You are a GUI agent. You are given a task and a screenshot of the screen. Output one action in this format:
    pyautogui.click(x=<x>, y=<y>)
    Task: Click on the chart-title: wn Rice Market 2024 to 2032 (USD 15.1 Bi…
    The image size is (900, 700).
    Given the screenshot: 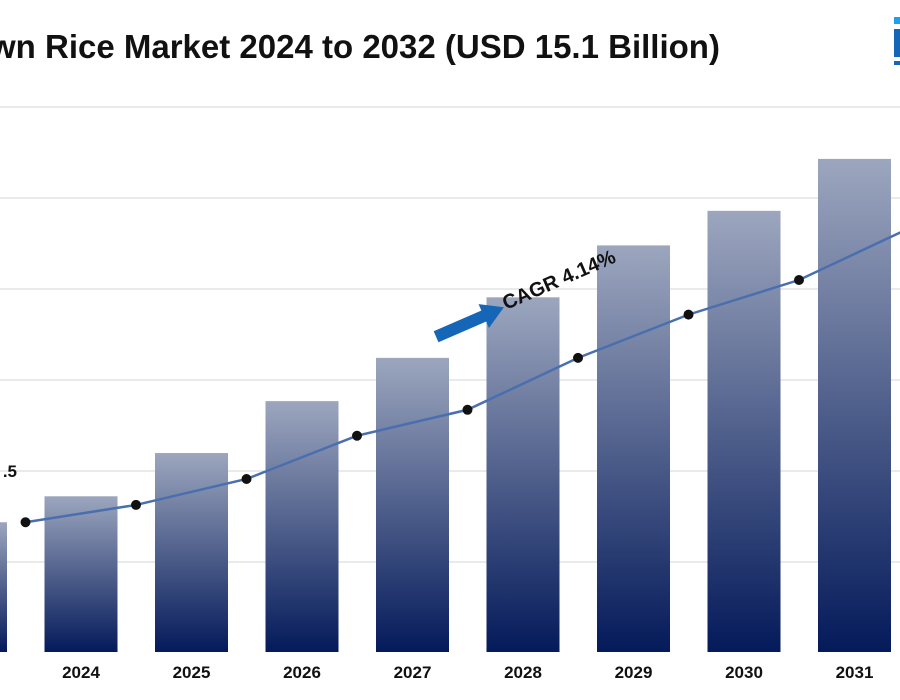 What is the action you would take?
    pyautogui.click(x=360, y=46)
    